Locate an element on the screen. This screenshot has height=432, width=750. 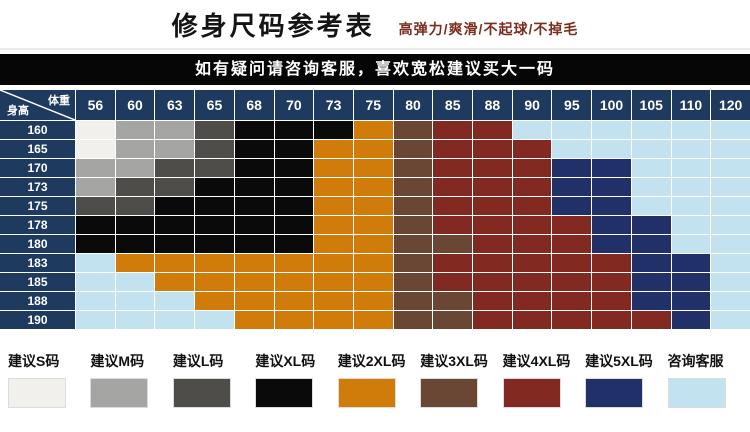
legend-item-KF: 咨询客服 is located at coordinates (708, 379).